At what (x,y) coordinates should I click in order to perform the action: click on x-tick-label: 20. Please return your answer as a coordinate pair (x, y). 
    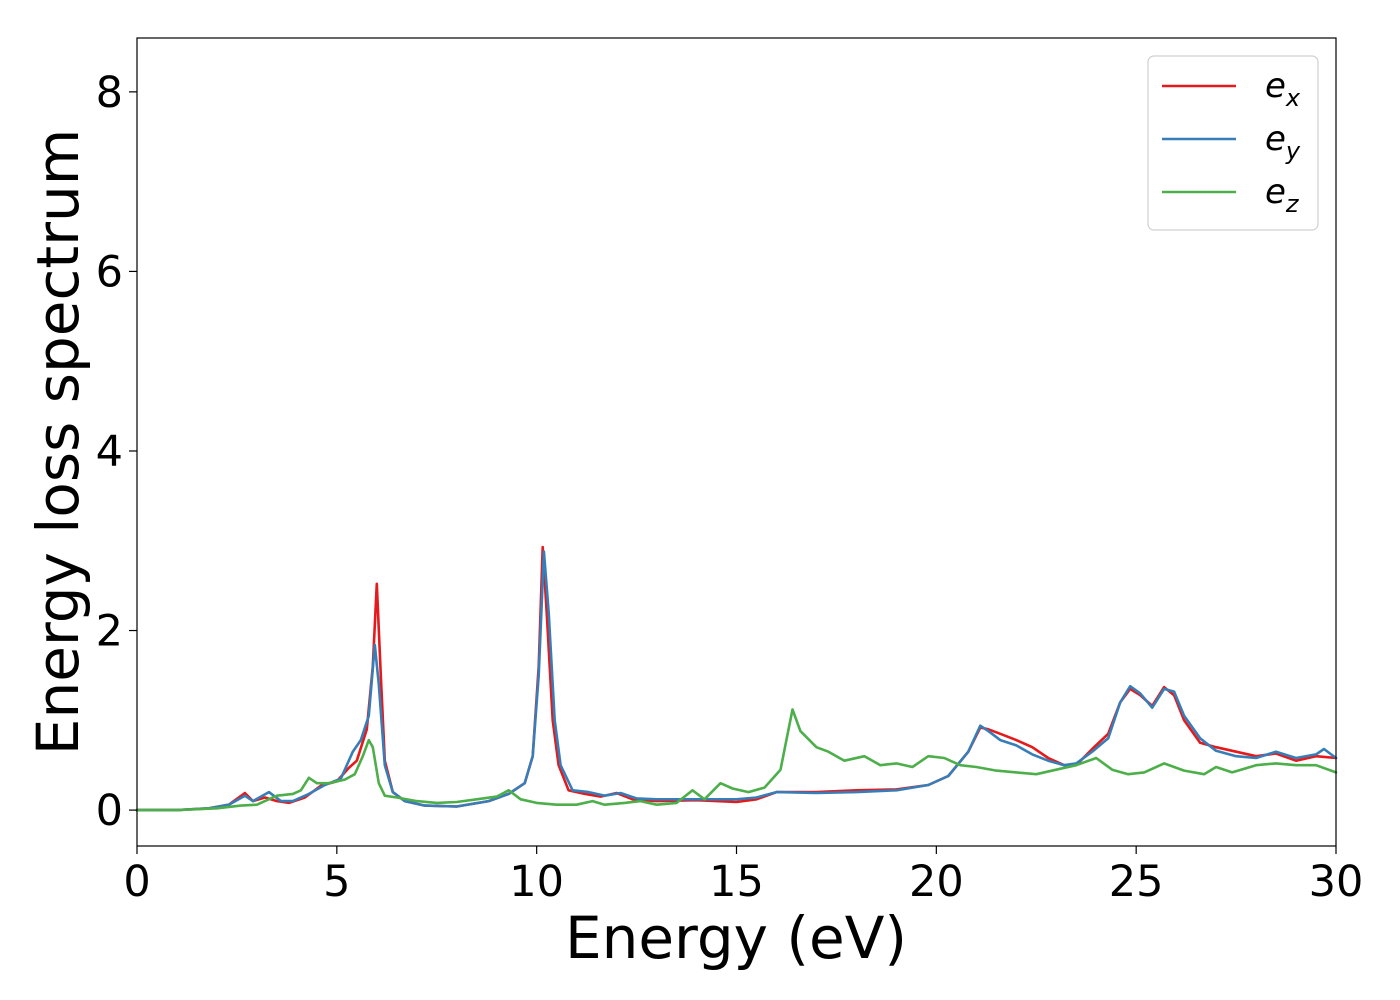
    Looking at the image, I should click on (936, 882).